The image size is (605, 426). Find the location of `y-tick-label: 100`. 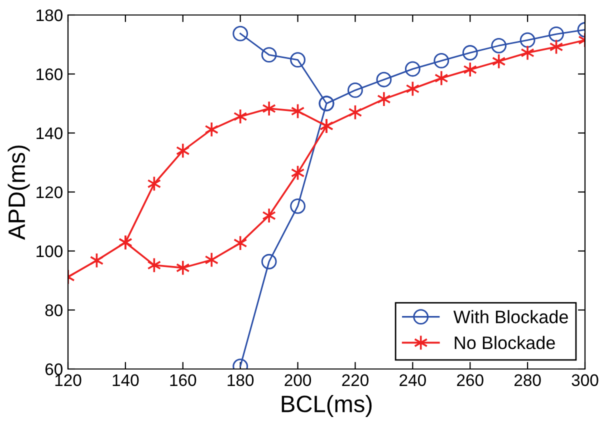

y-tick-label: 100 is located at coordinates (49, 251).